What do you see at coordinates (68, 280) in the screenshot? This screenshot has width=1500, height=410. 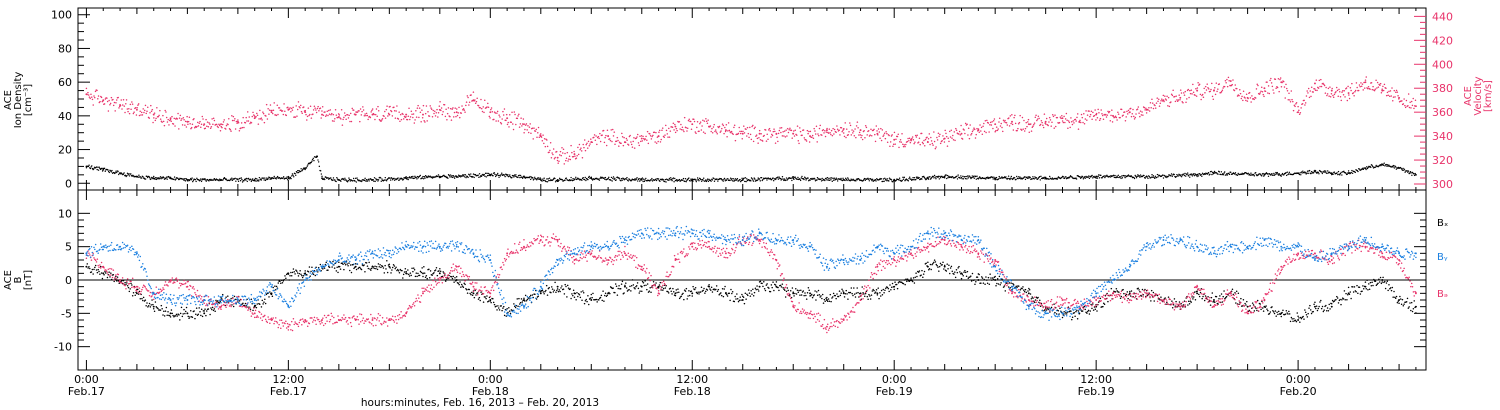 I see `bfield-tick-label: 0` at bounding box center [68, 280].